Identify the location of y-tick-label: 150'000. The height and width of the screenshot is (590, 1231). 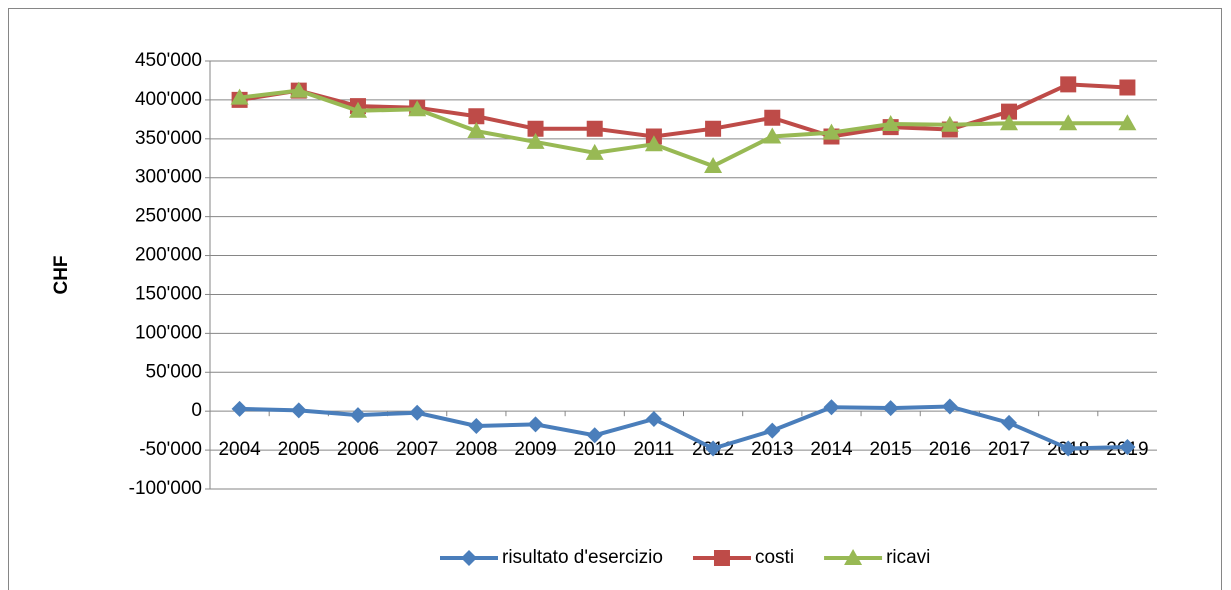
(168, 293).